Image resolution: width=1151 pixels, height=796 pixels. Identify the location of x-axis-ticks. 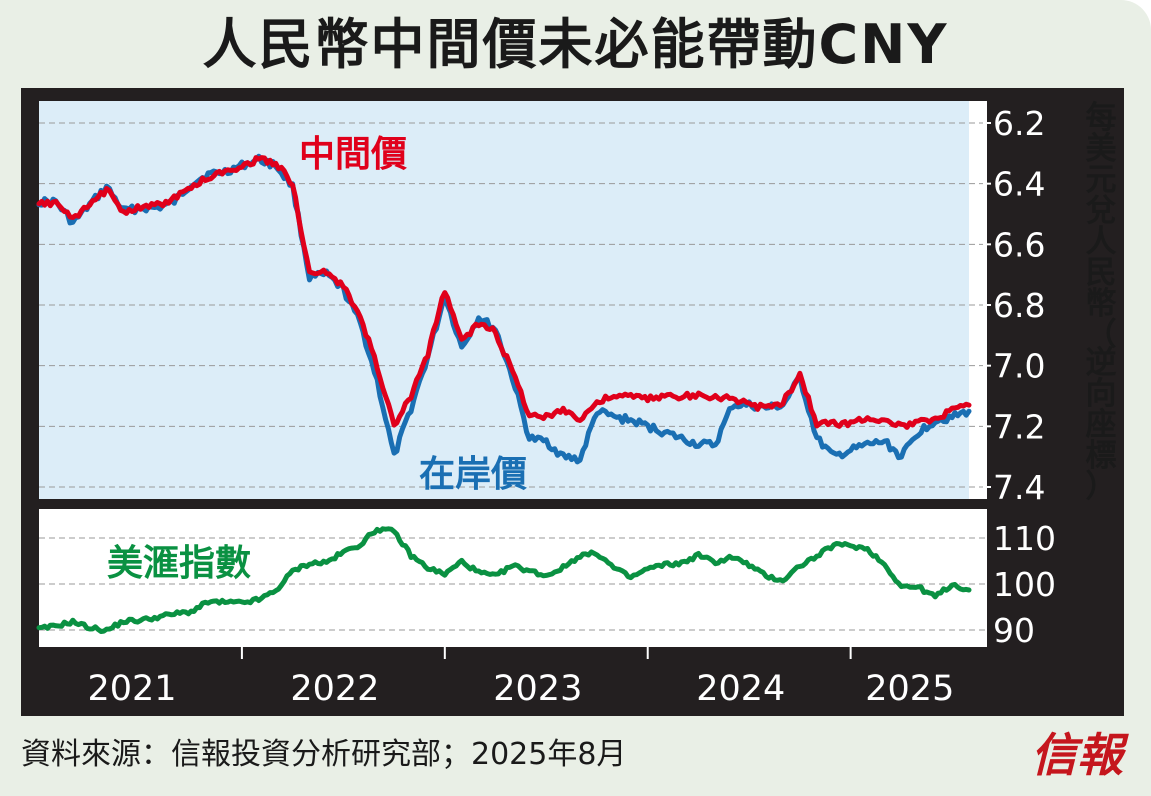
(546, 653).